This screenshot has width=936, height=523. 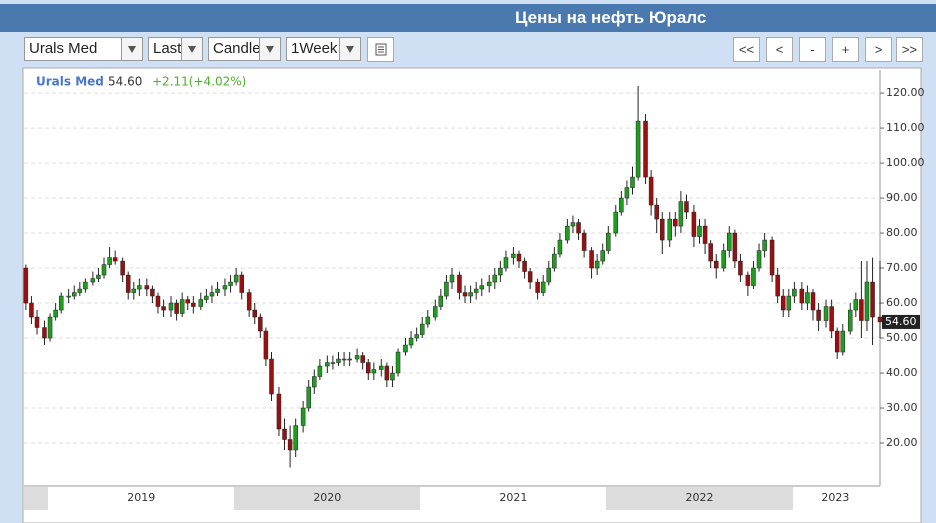 I want to click on select-text: Candle, so click(x=237, y=48).